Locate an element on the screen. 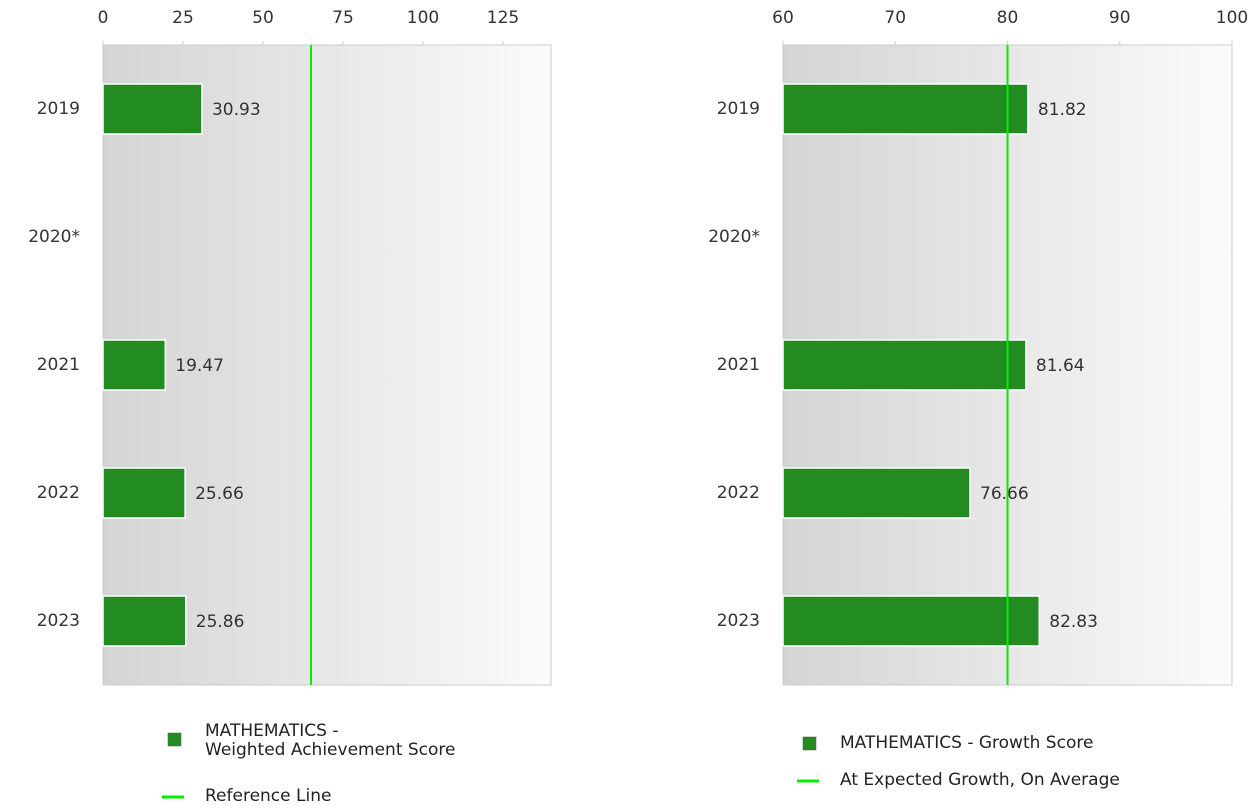 This screenshot has height=809, width=1259. x-tick-label: 125 is located at coordinates (503, 18).